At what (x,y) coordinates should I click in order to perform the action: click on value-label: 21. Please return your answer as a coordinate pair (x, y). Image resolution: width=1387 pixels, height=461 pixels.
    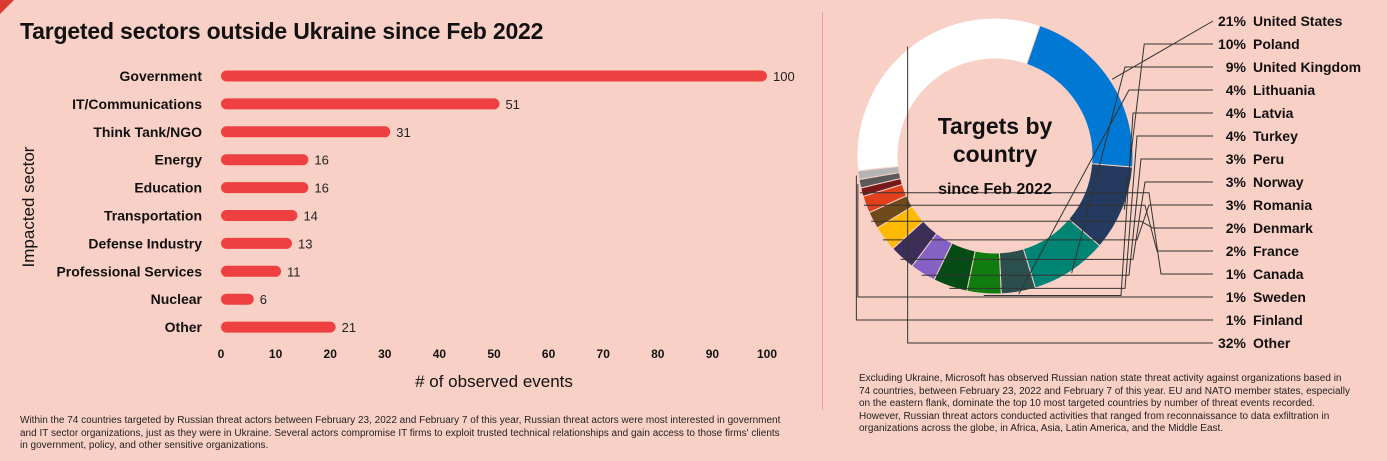
    Looking at the image, I should click on (349, 327).